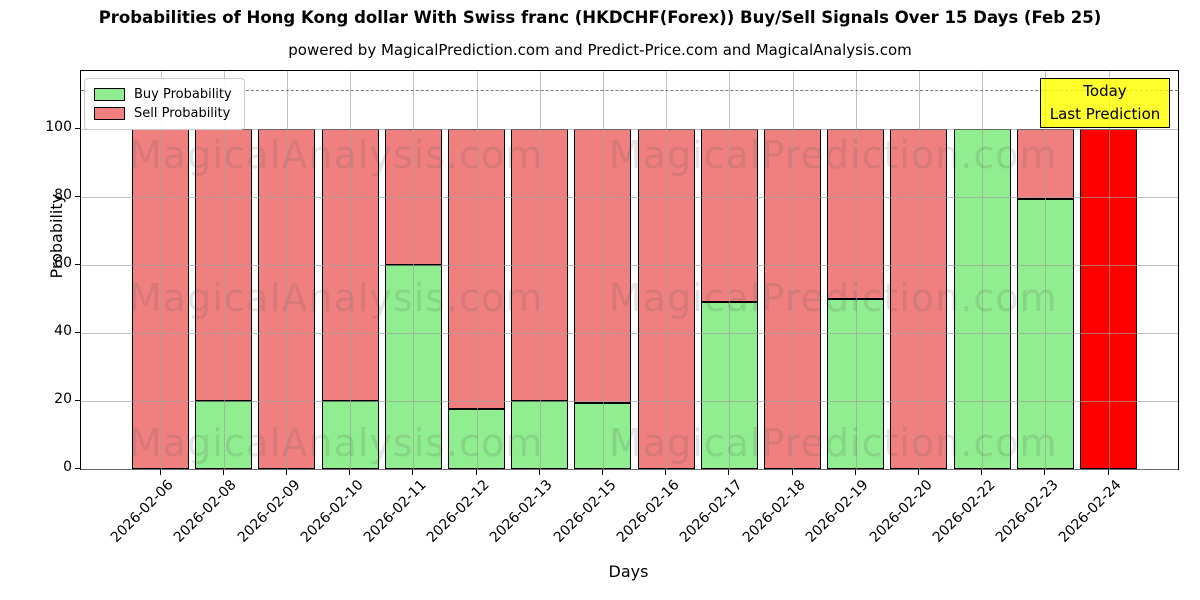 The image size is (1200, 600). Describe the element at coordinates (206, 511) in the screenshot. I see `x-tick-label: 2026-02-08` at that location.